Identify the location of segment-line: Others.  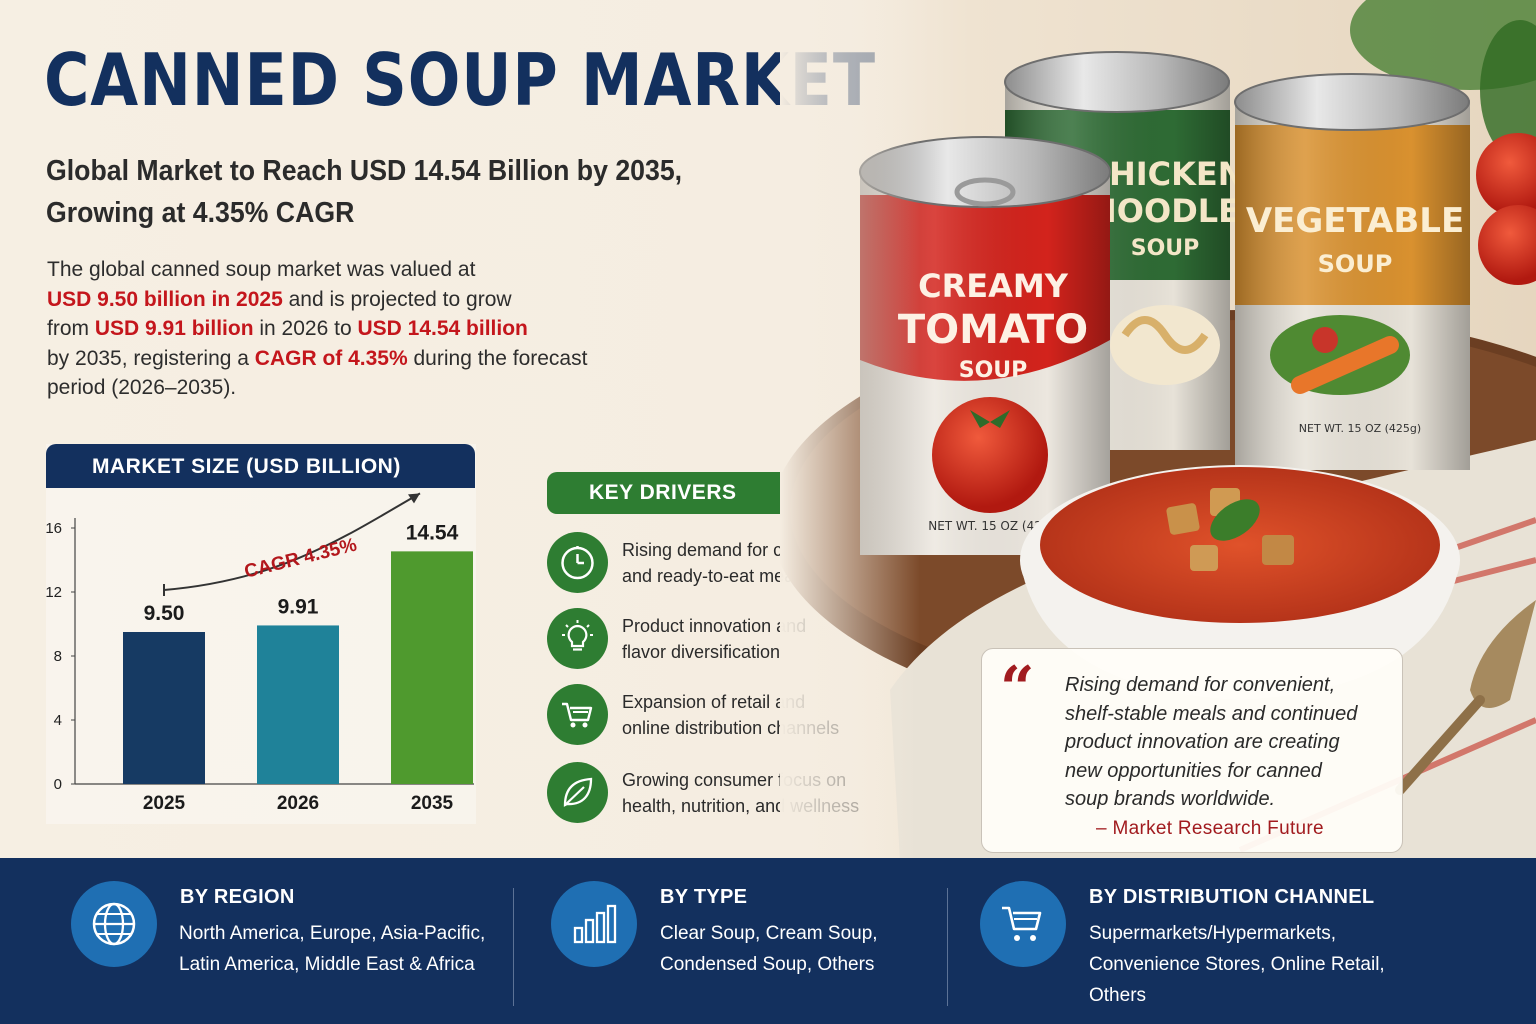
(1118, 995).